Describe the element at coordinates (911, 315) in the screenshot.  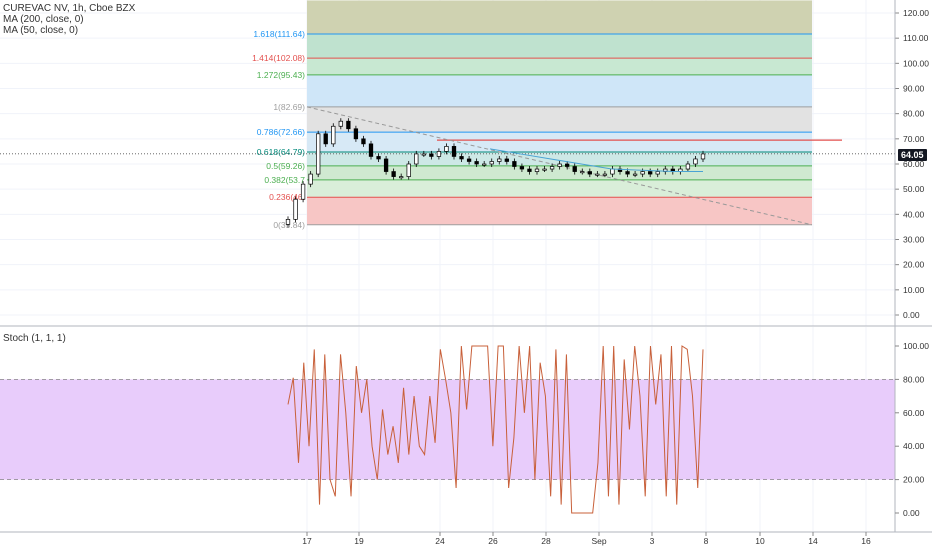
I see `y-tick-label: 0.00` at that location.